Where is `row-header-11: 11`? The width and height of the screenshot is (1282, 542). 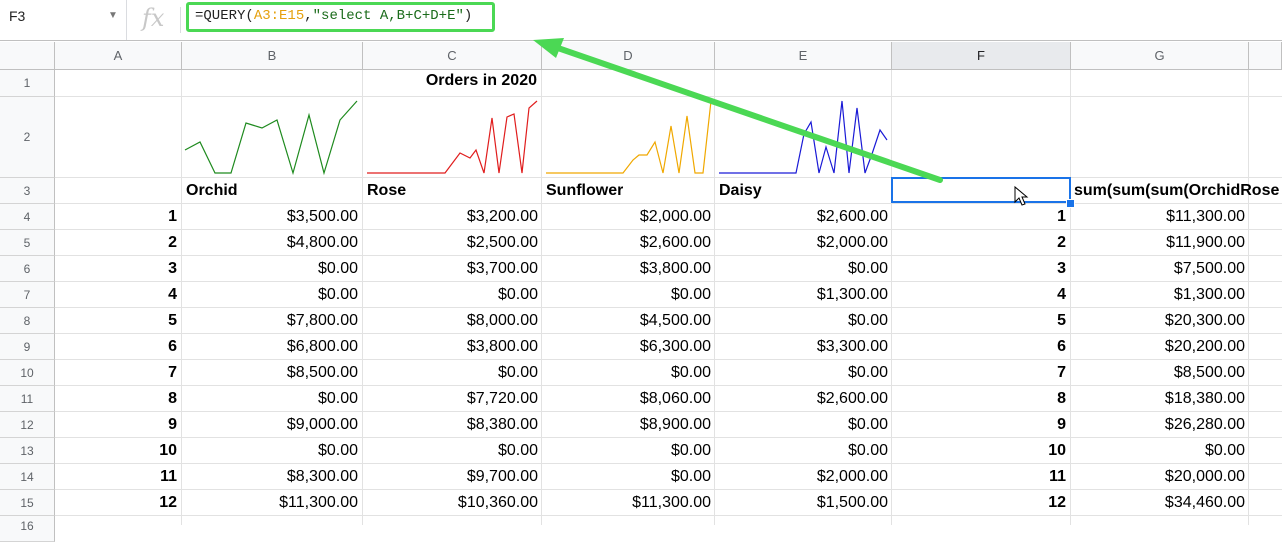 row-header-11: 11 is located at coordinates (27, 399).